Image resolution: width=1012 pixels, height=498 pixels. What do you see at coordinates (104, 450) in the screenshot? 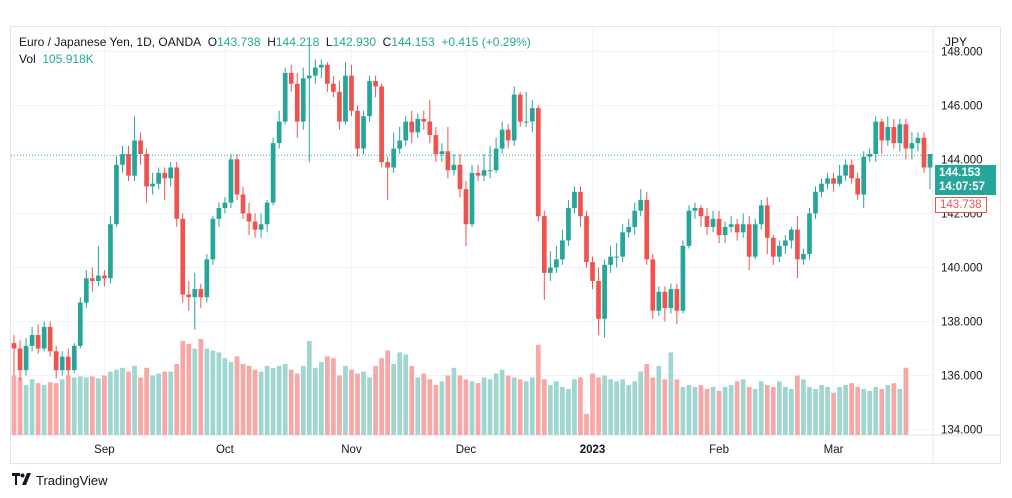
I see `x-tick-label: Sep` at bounding box center [104, 450].